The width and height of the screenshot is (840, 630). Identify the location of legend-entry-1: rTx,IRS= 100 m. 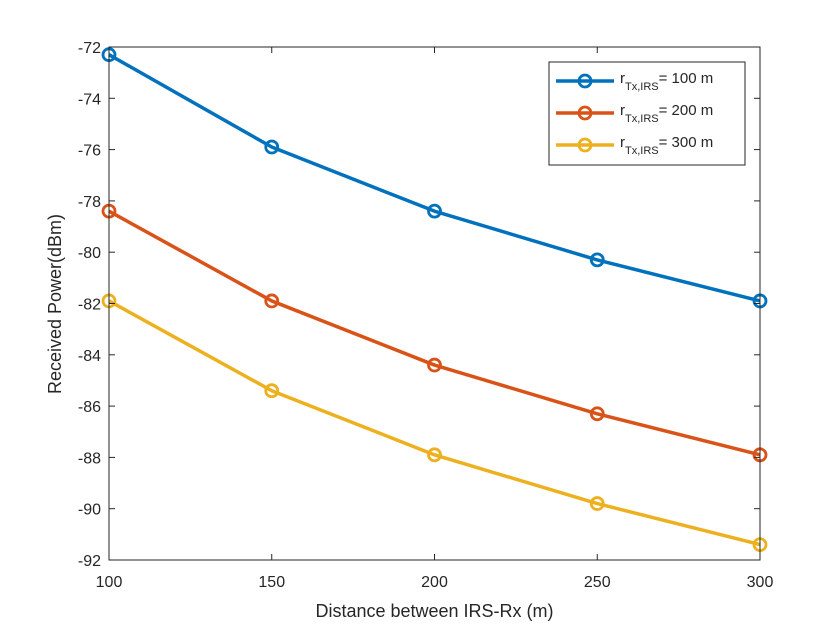
(634, 81).